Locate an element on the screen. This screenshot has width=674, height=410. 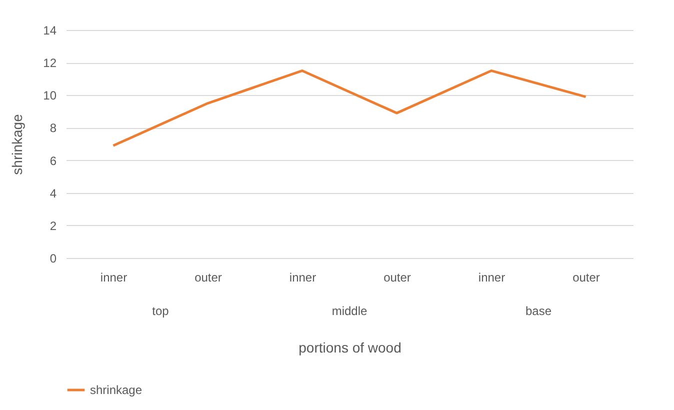
y-tick-label: 12 is located at coordinates (50, 63).